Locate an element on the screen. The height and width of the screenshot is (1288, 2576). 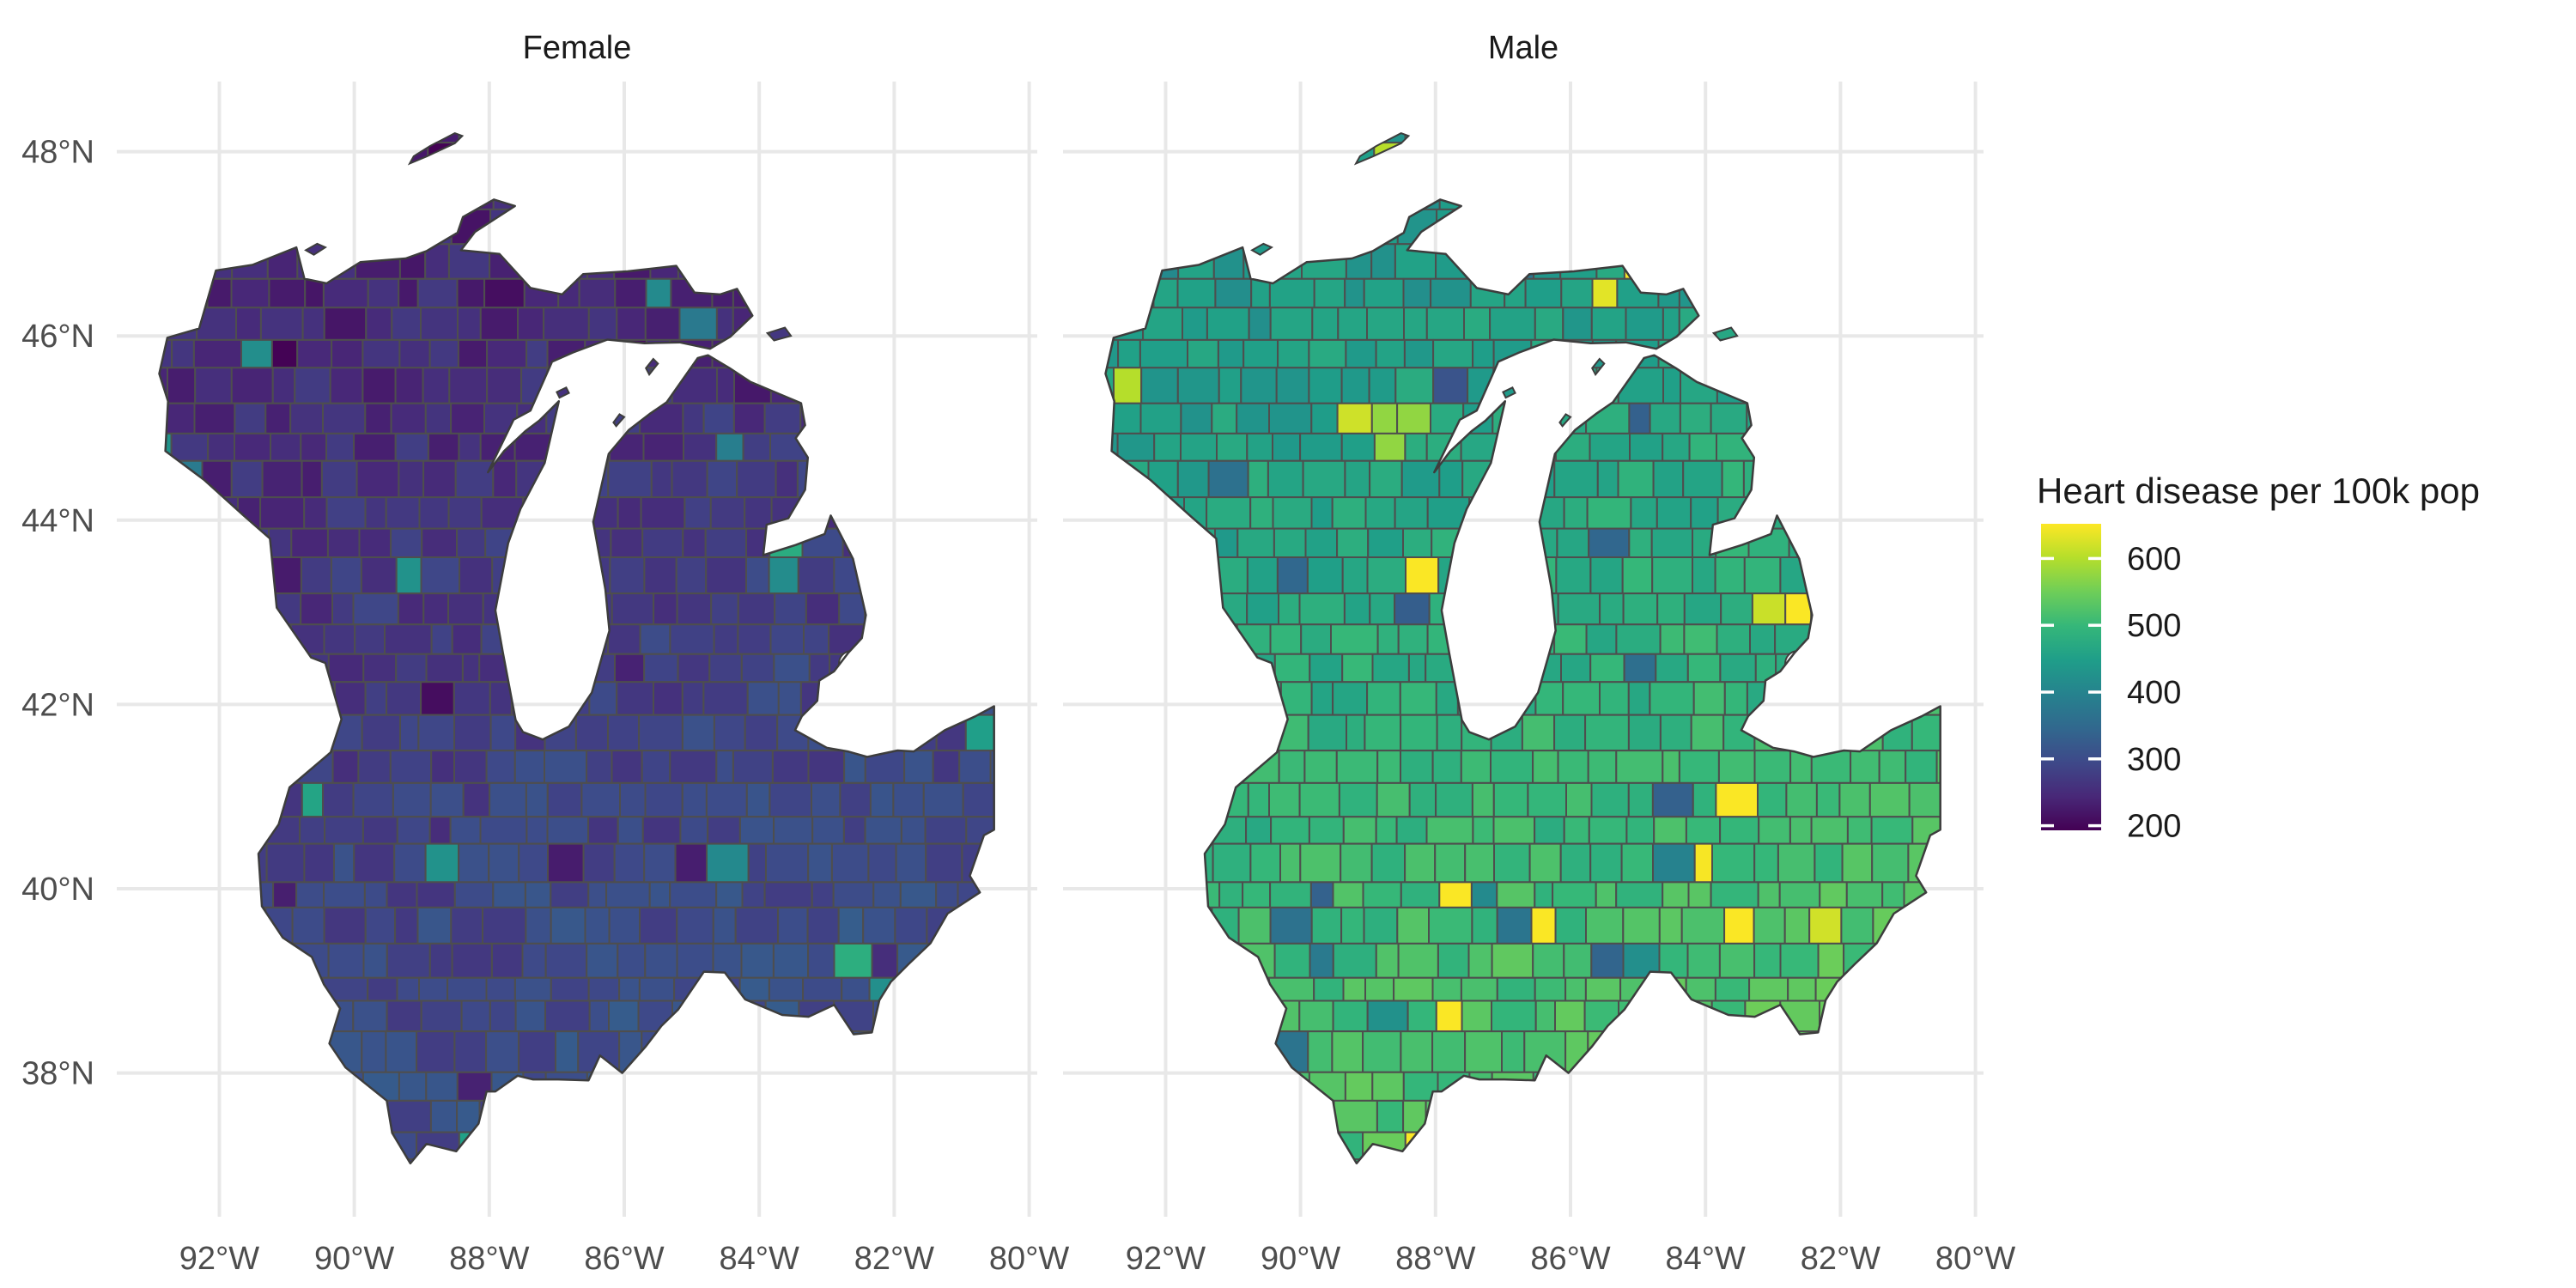
x-tick-label: 90°W is located at coordinates (1301, 1259).